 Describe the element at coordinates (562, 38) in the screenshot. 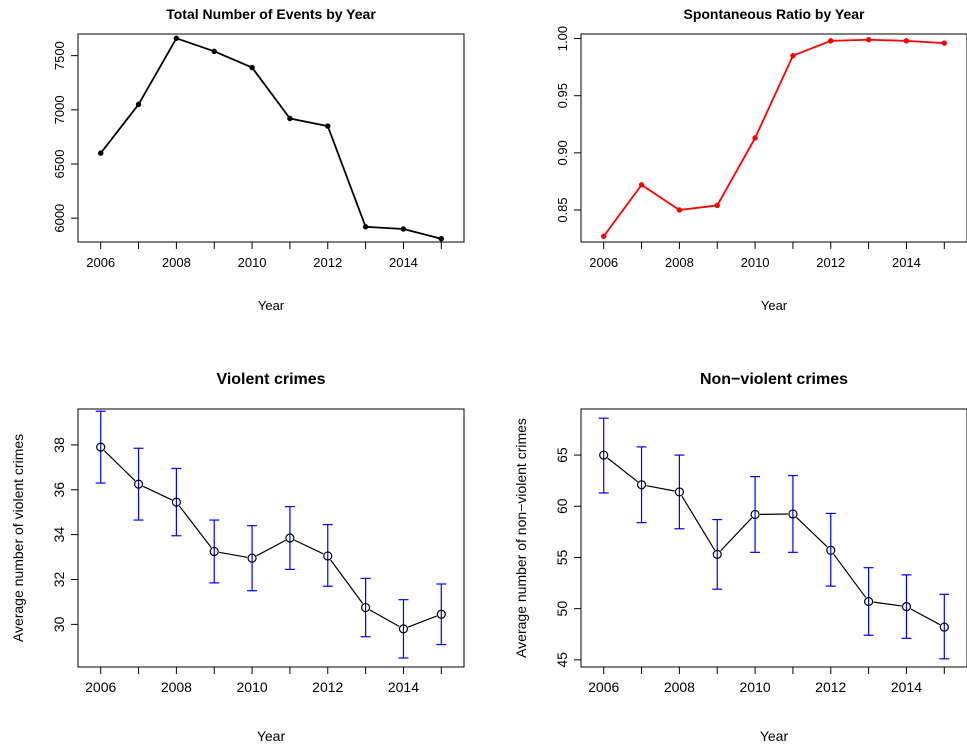

I see `y-tick-label: 1.00` at that location.